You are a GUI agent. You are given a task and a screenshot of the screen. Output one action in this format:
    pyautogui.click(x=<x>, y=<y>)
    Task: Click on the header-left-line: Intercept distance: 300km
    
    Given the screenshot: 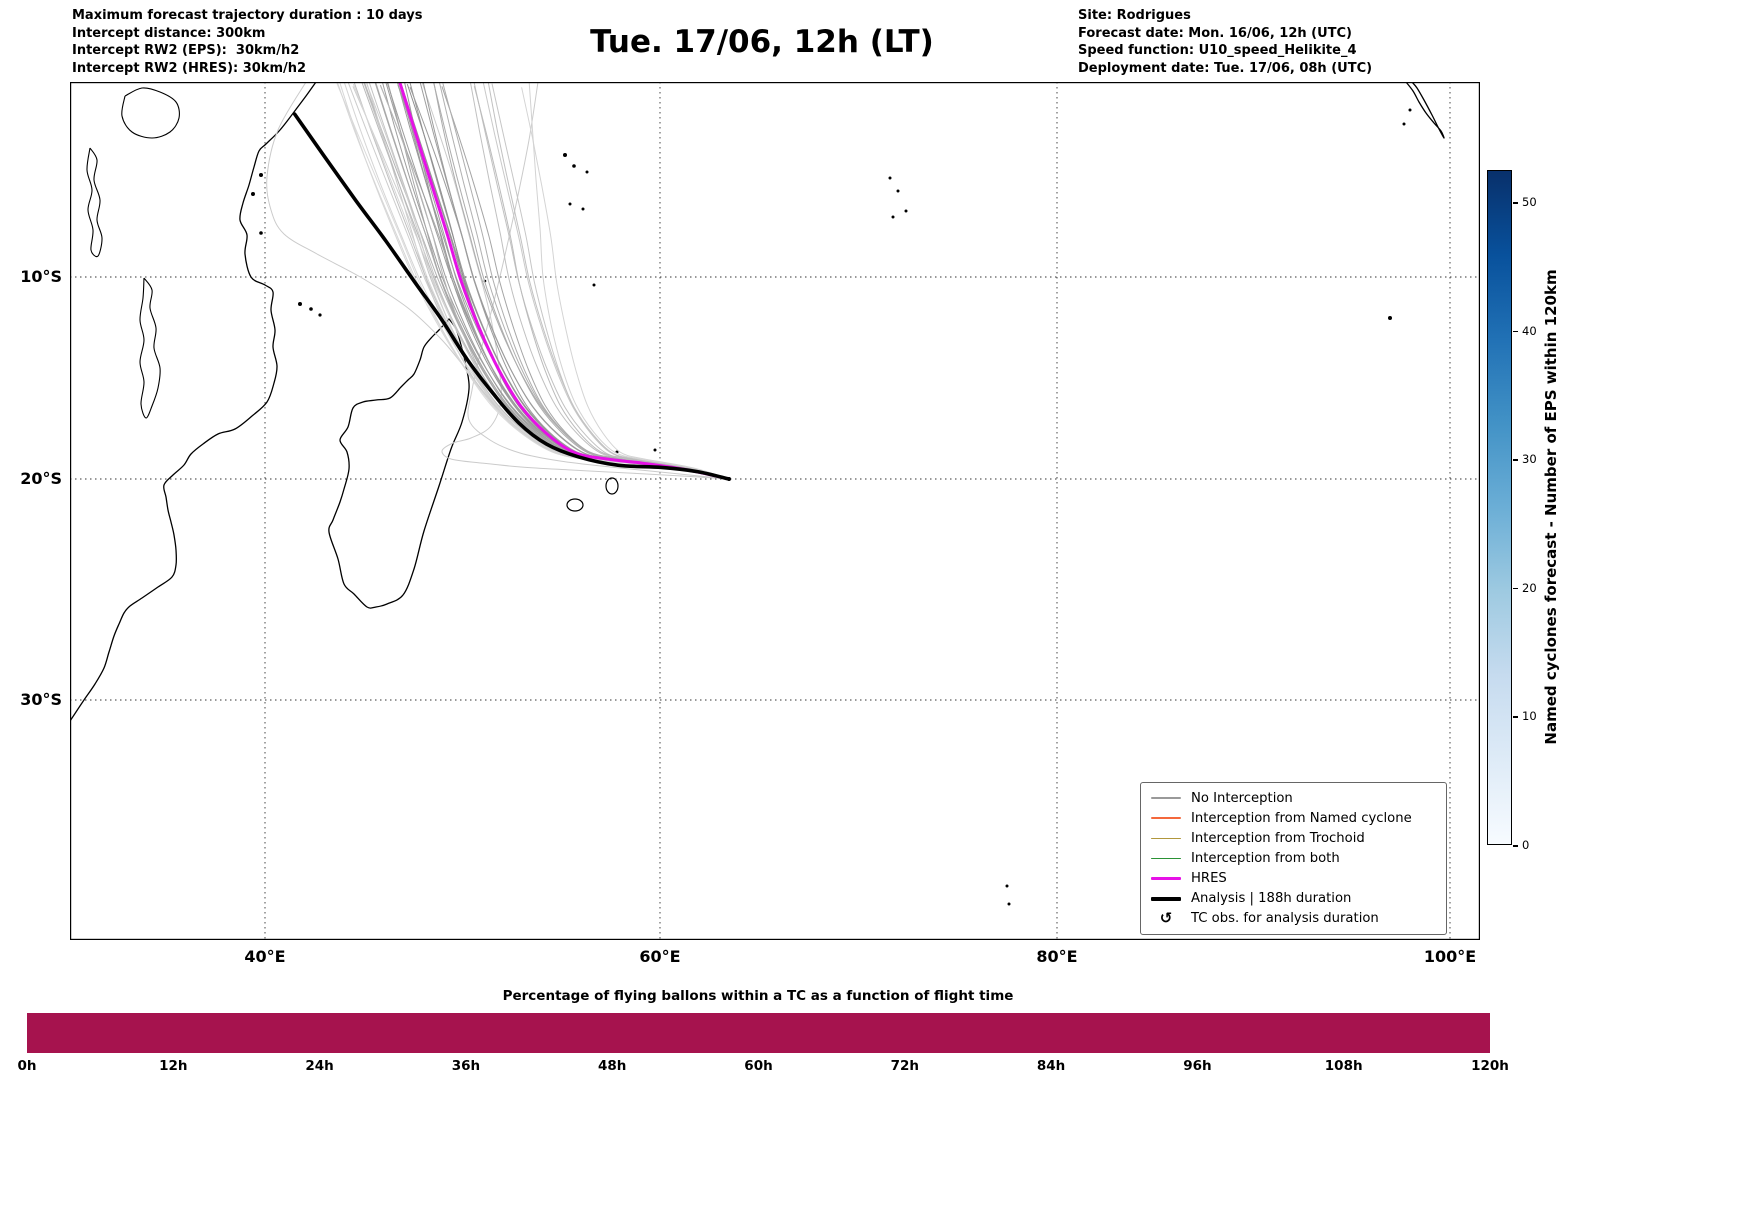 What is the action you would take?
    pyautogui.click(x=169, y=33)
    